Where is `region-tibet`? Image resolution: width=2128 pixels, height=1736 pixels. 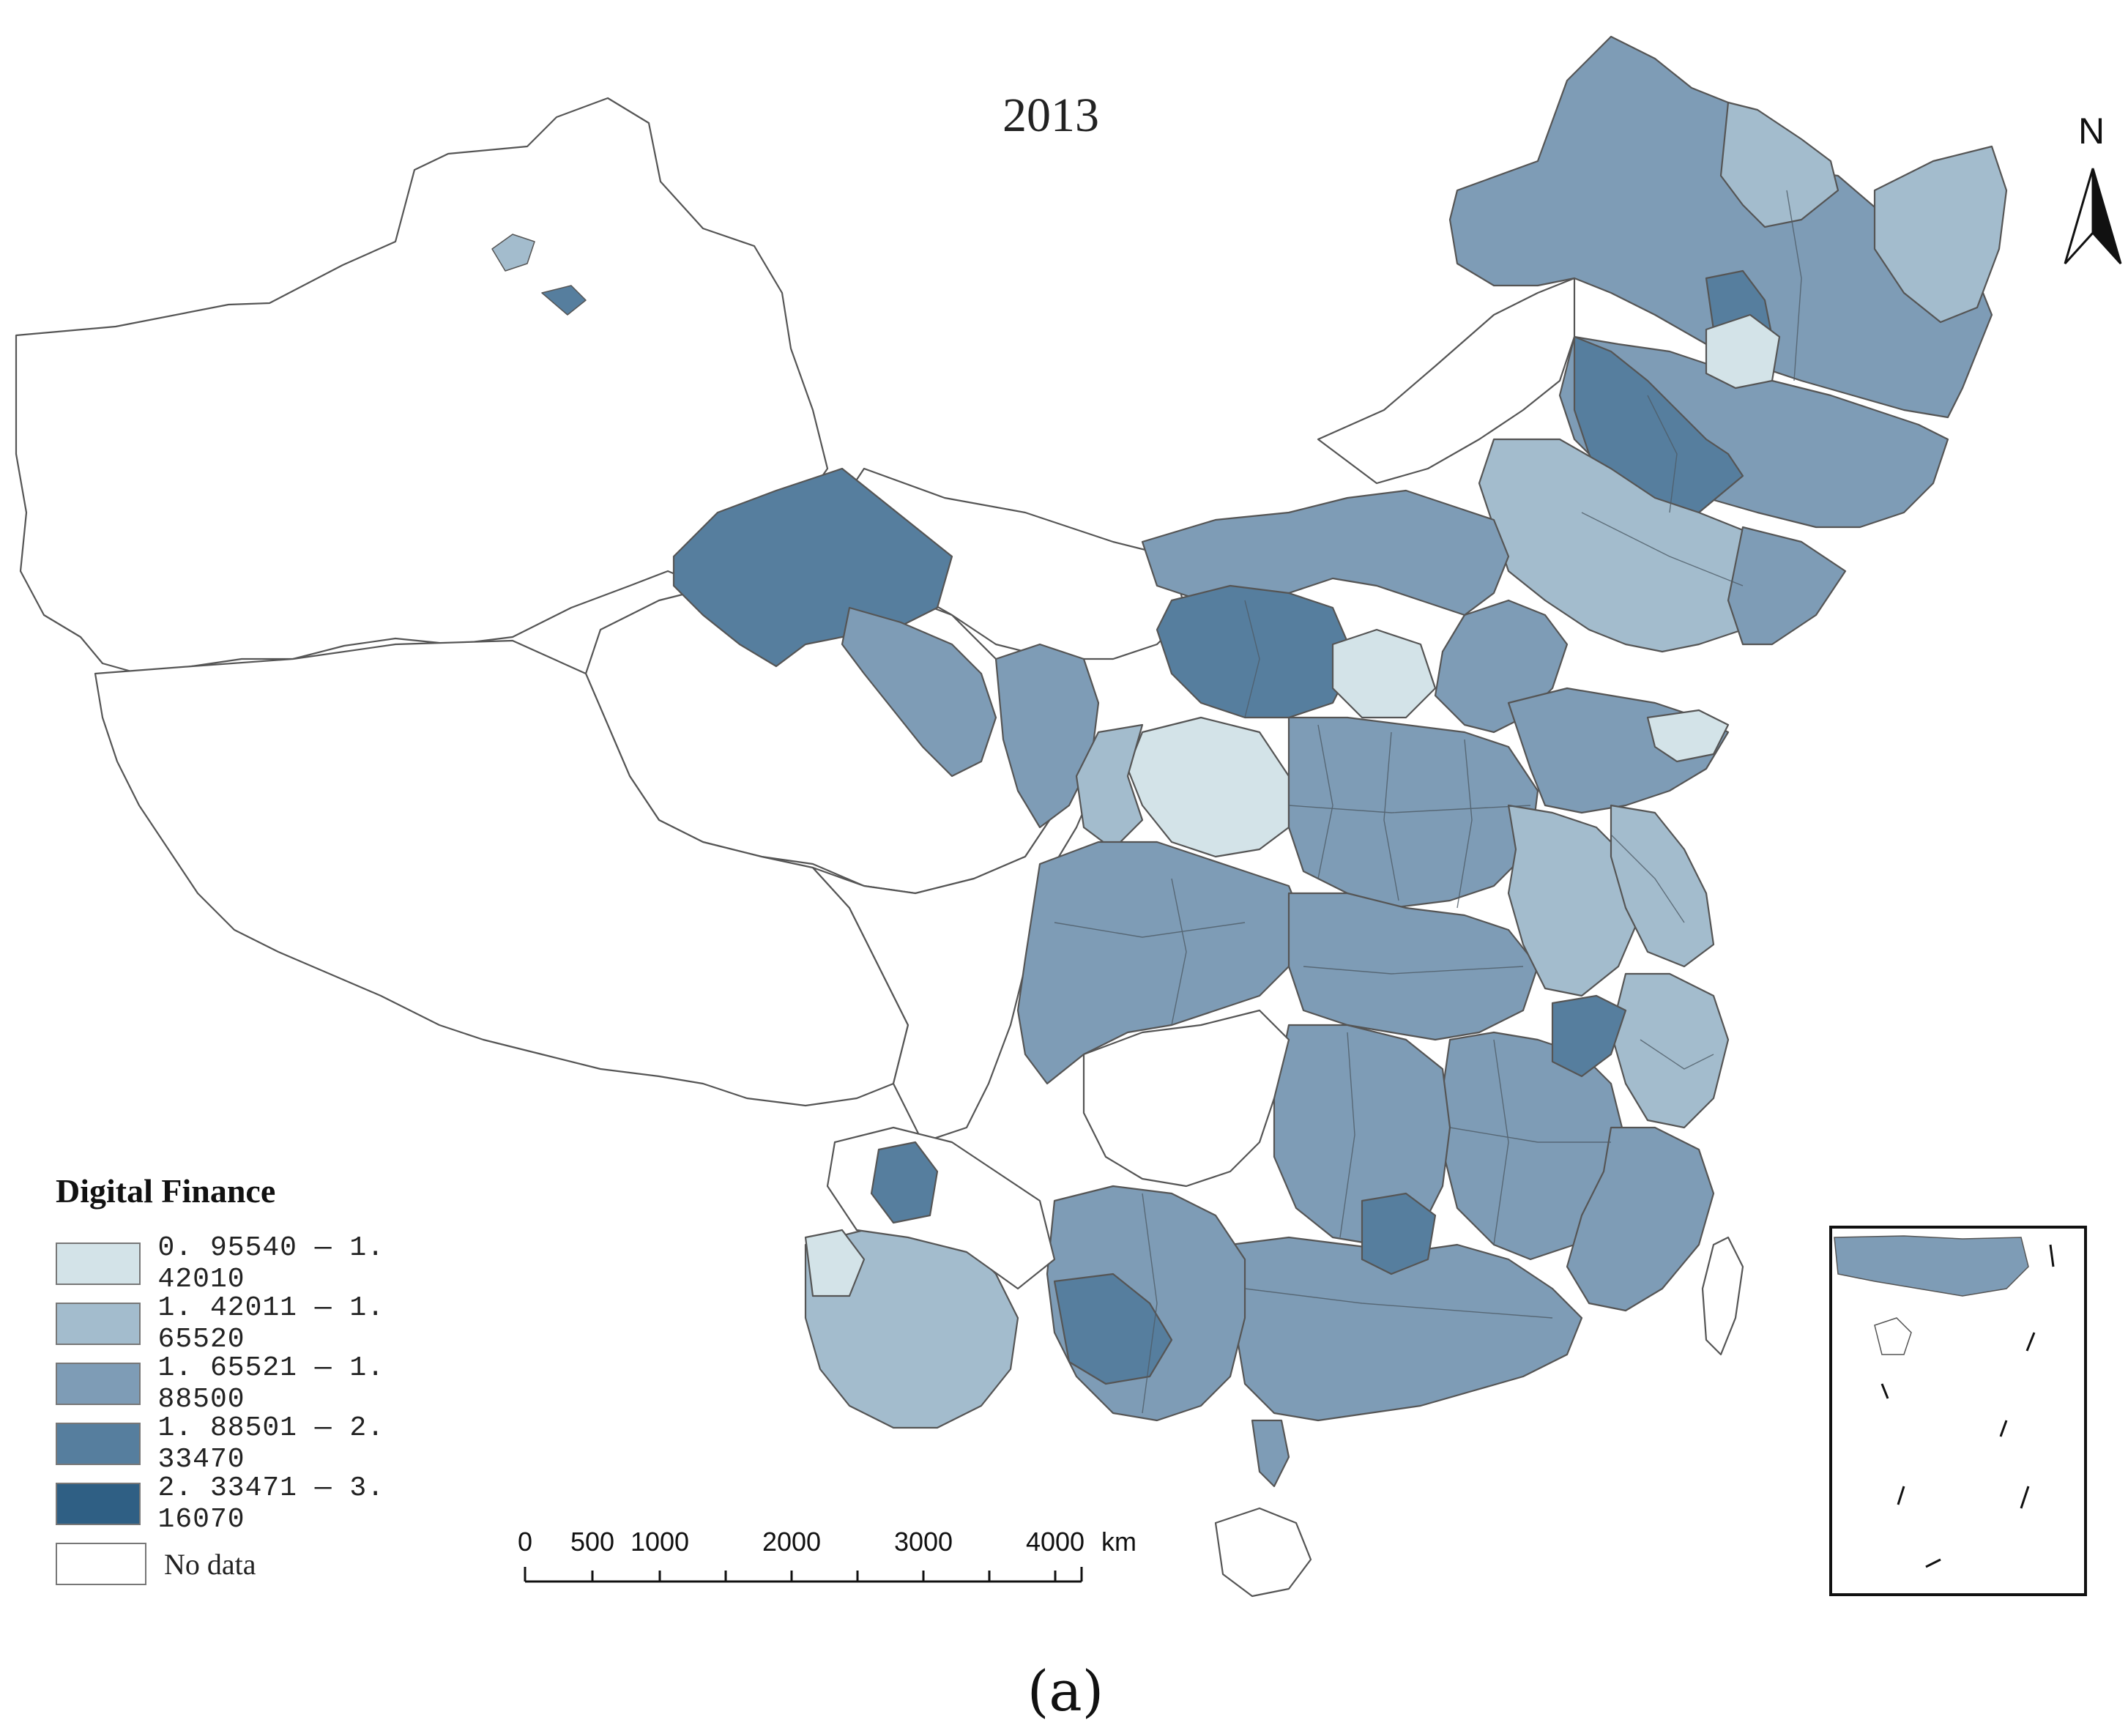
region-tibet is located at coordinates (502, 873).